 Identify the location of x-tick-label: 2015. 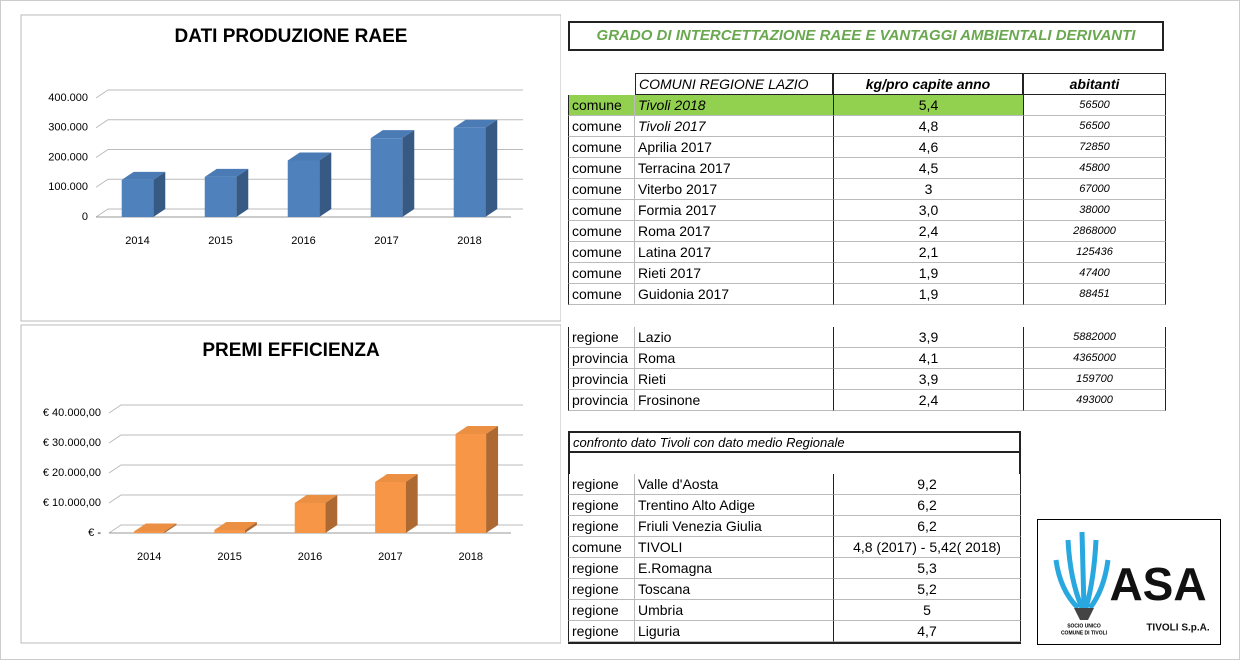
(229, 557).